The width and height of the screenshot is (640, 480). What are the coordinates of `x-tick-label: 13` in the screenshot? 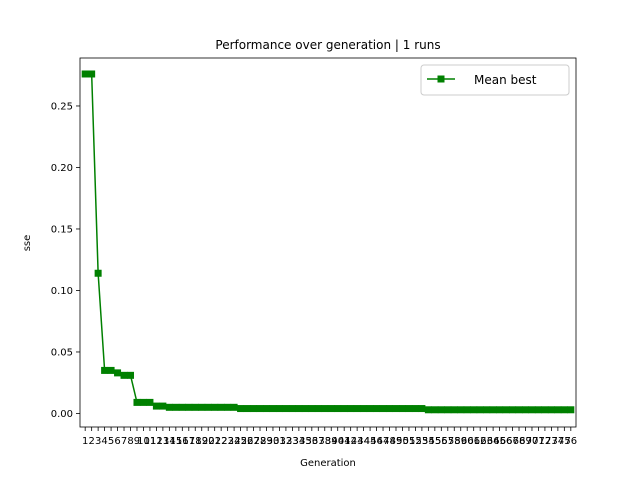 It's located at (163, 441).